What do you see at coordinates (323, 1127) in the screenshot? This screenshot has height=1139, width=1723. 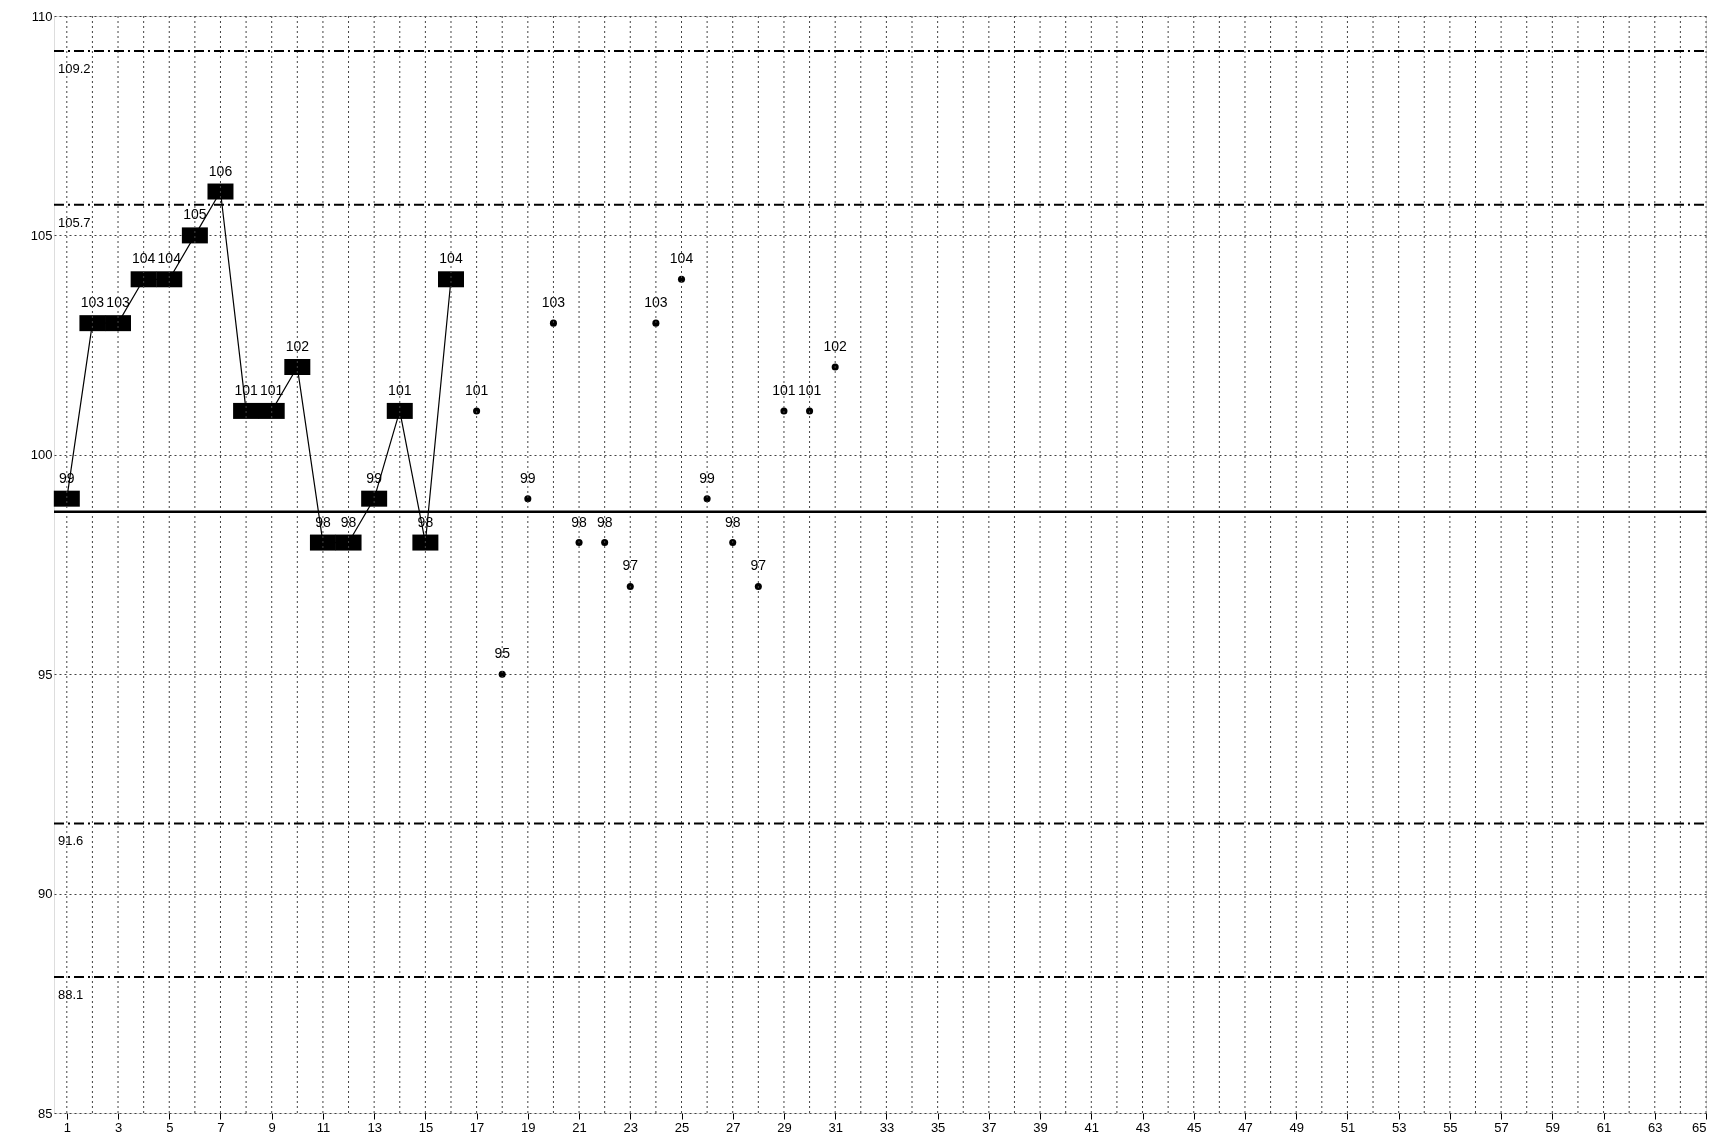 I see `x-tick-label: 11` at bounding box center [323, 1127].